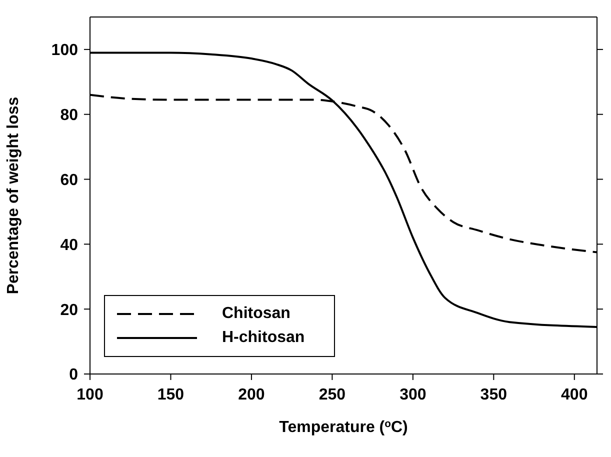  I want to click on y-tick-label: 80, so click(69, 115).